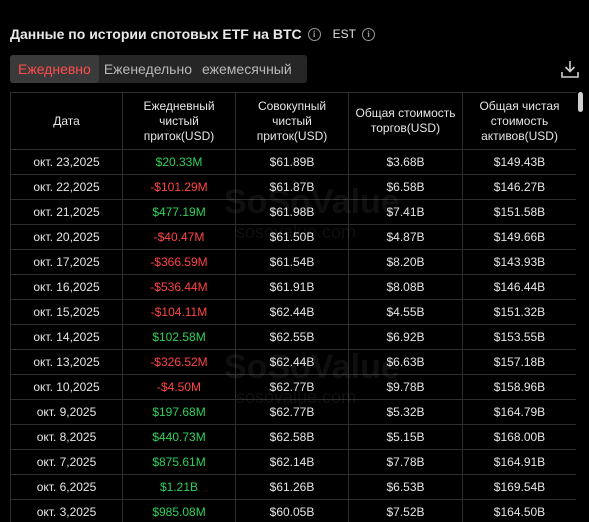  I want to click on cell-net-assets: $157.18B, so click(520, 362).